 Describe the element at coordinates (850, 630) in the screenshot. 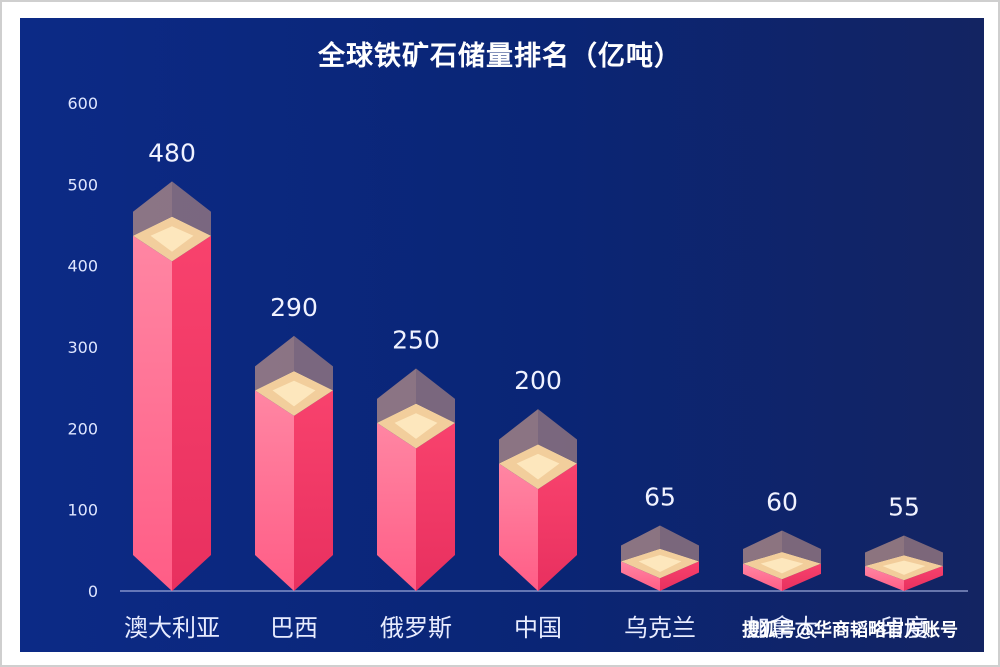

I see `watermark: 搜狐号@华商韬略官方账号` at that location.